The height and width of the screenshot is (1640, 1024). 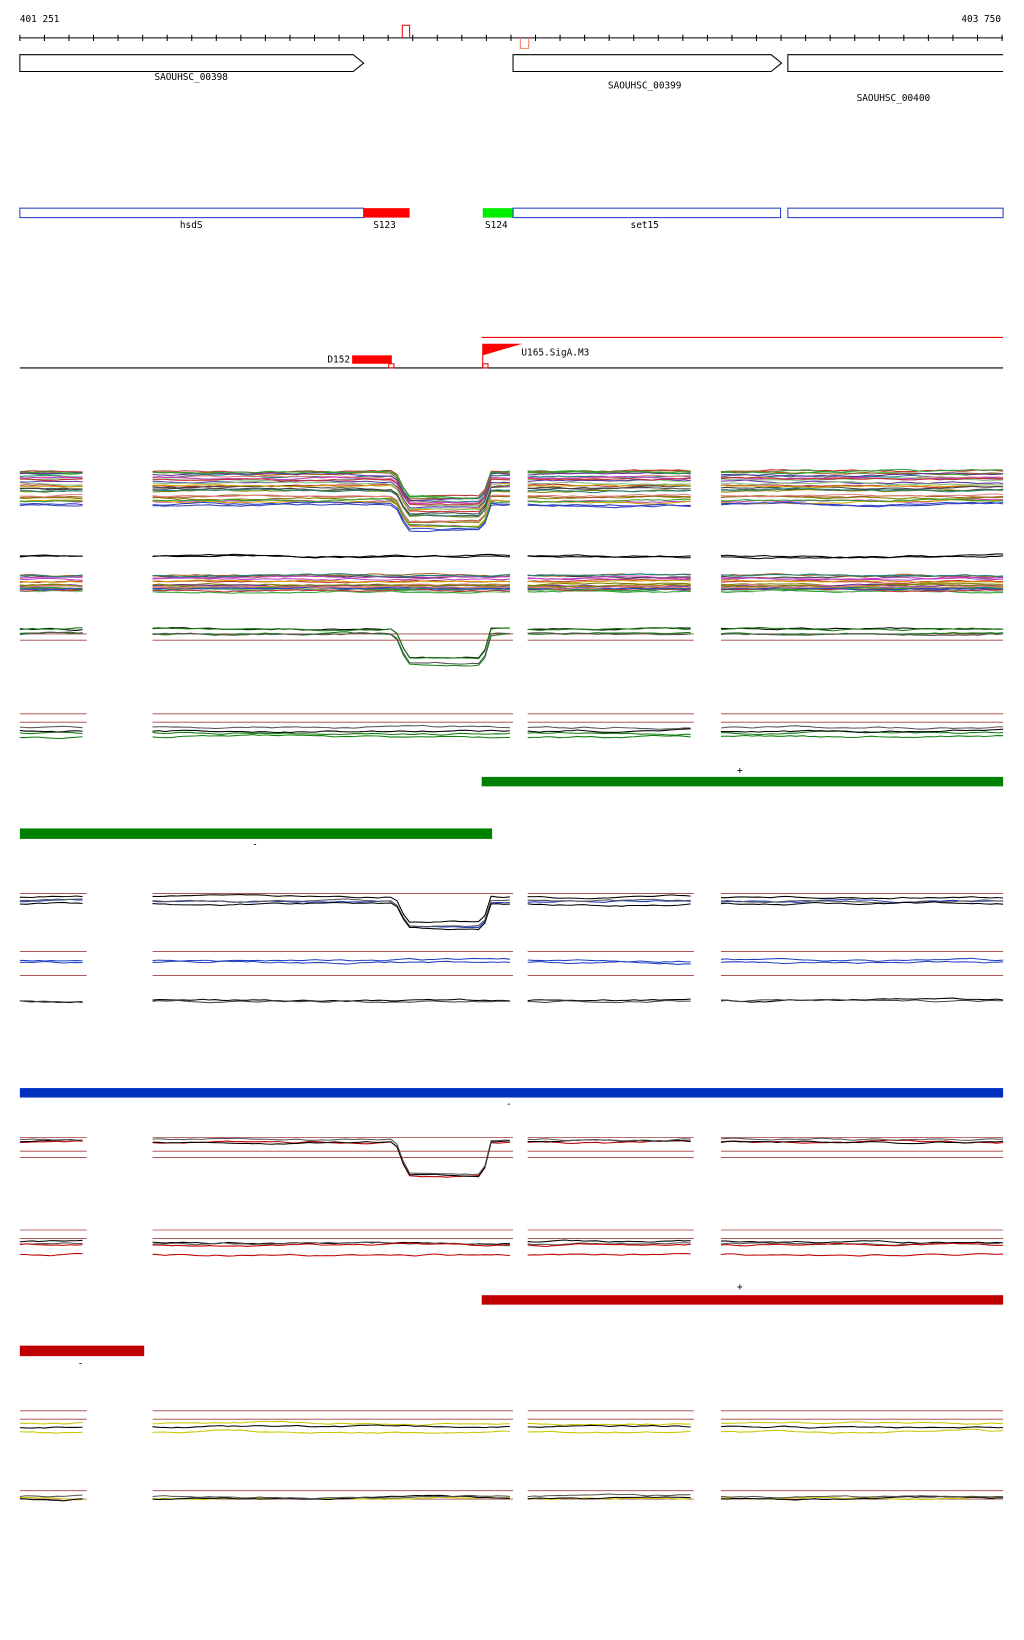 What do you see at coordinates (384, 225) in the screenshot?
I see `feature-label: S123` at bounding box center [384, 225].